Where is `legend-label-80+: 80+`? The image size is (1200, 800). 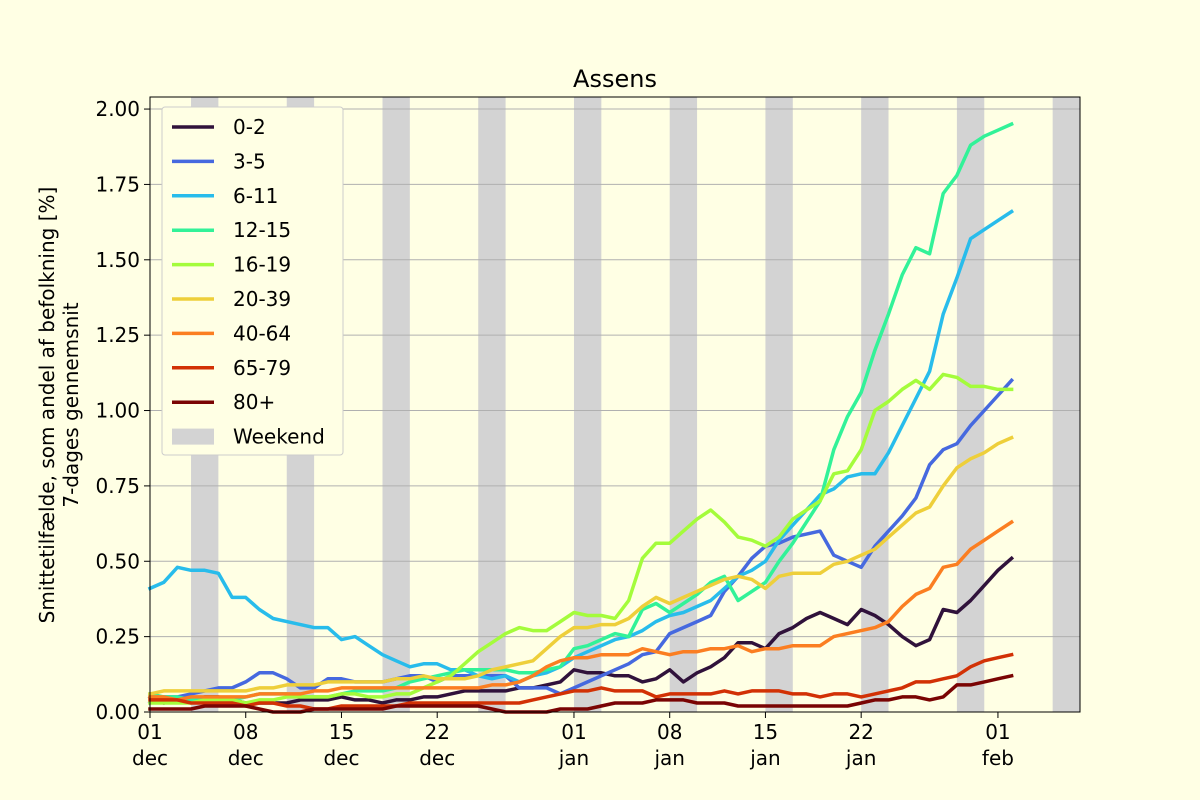
legend-label-80+: 80+ is located at coordinates (254, 402).